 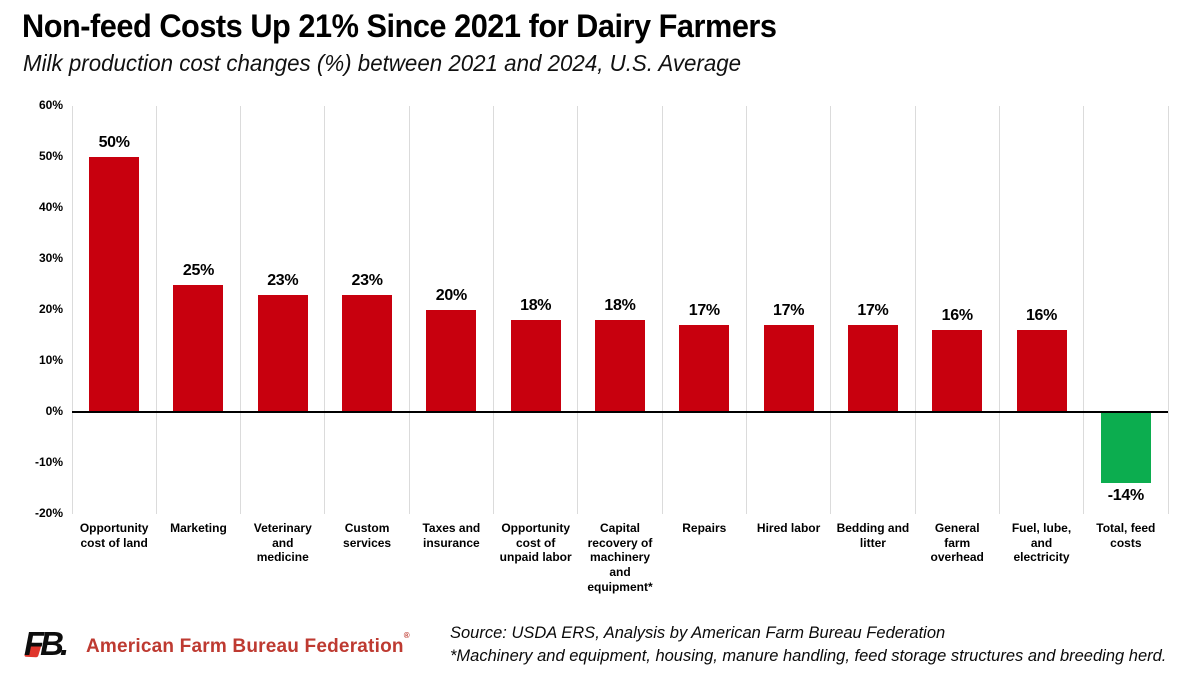 I want to click on y-axis-tick: 0%, so click(x=54, y=411).